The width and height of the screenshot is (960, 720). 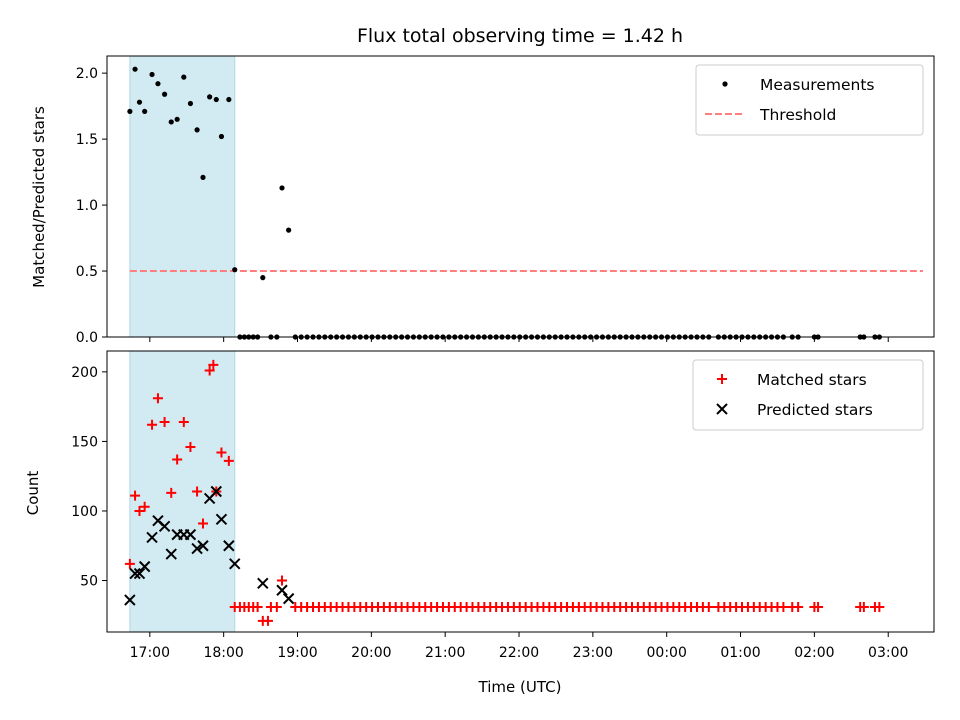 I want to click on x-tick-label: 01:00, so click(x=740, y=653).